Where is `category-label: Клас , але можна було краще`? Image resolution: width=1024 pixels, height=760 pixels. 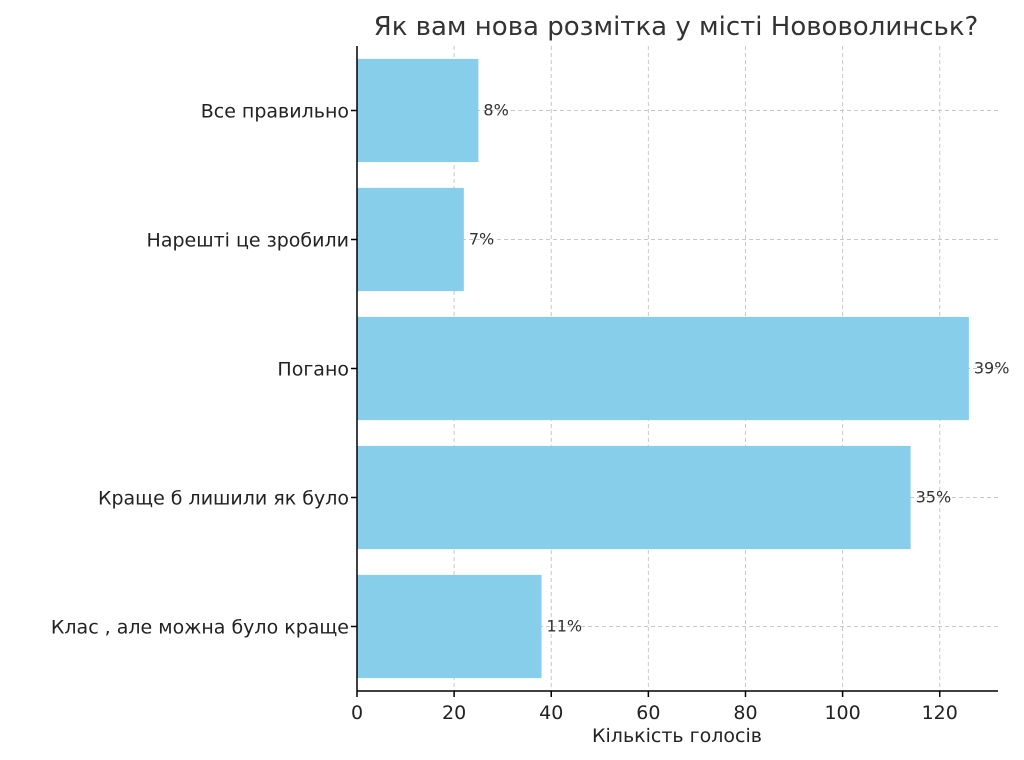 category-label: Клас , але можна було краще is located at coordinates (200, 628).